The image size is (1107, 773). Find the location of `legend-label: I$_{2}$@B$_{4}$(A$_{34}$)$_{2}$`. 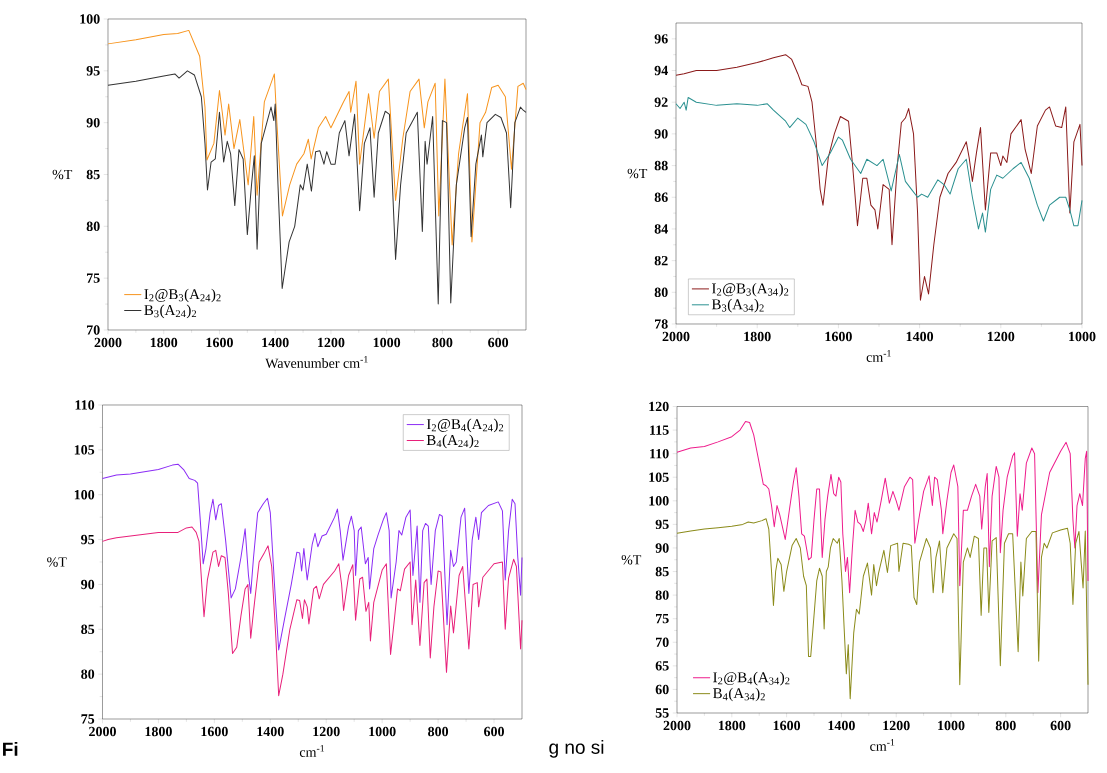

legend-label: I$_{2}$@B$_{4}$(A$_{34}$)$_{2}$ is located at coordinates (751, 678).